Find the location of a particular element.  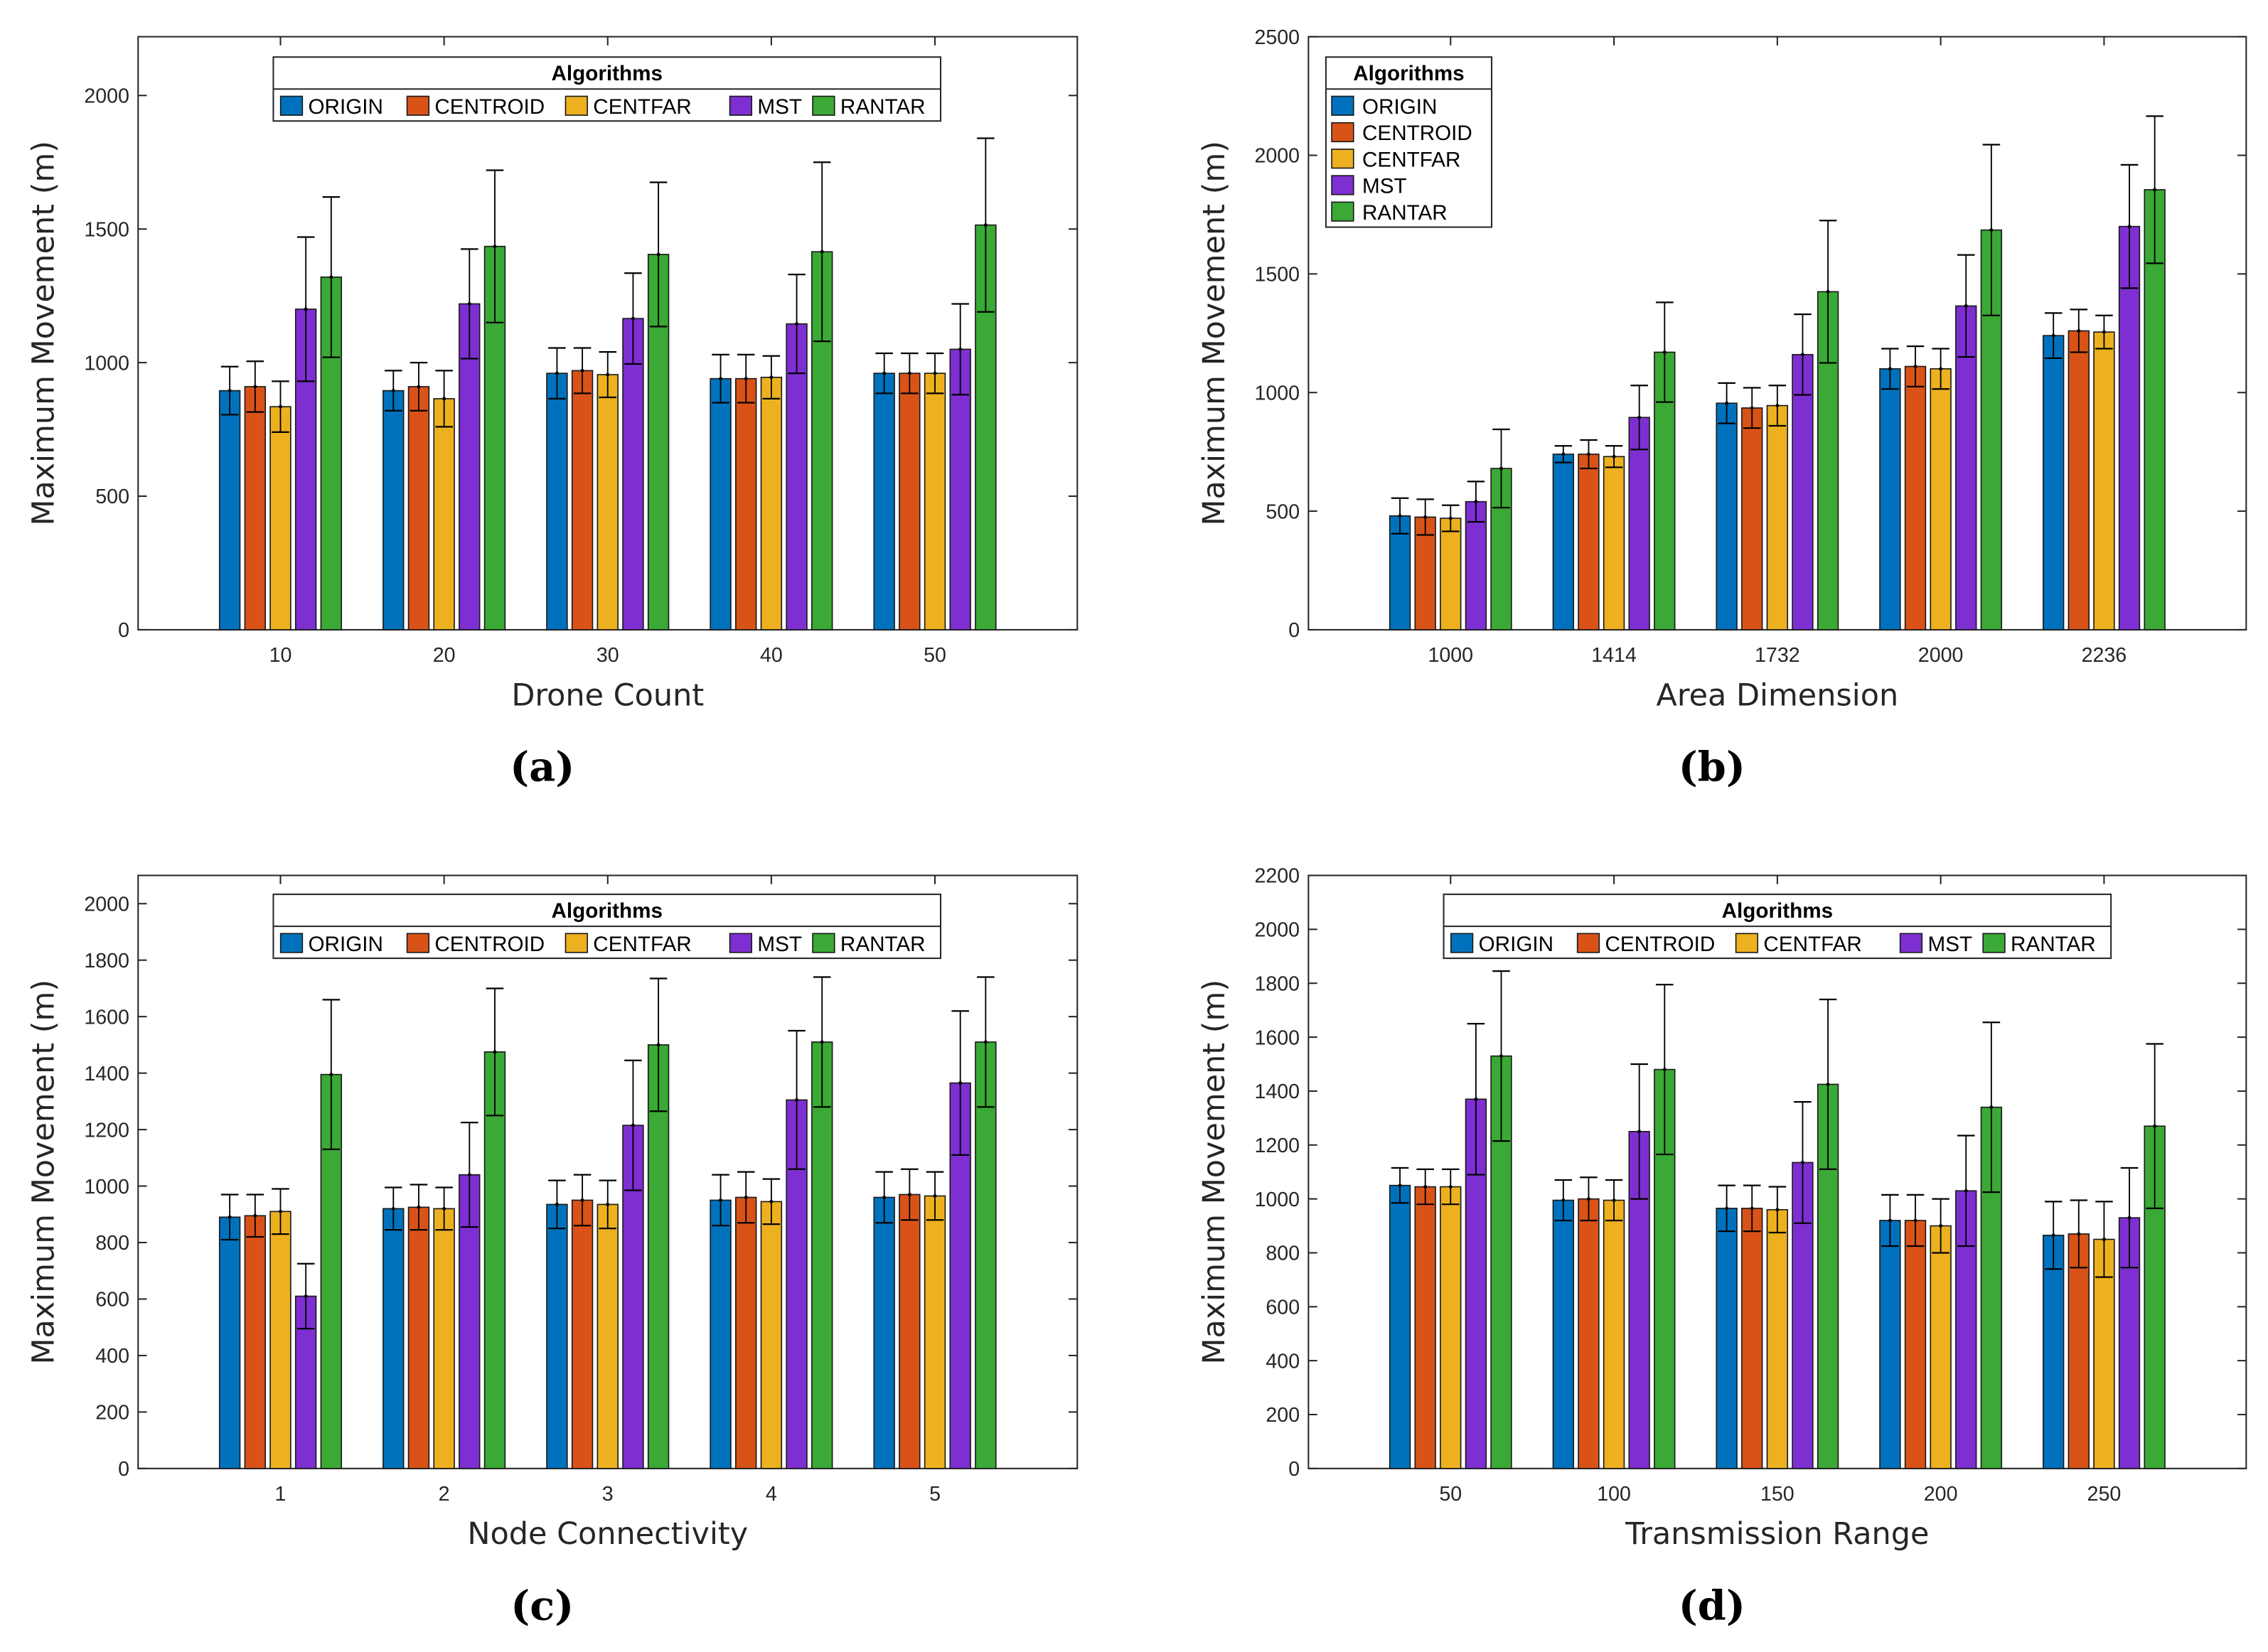

y-tick-label: 800 is located at coordinates (112, 1243).